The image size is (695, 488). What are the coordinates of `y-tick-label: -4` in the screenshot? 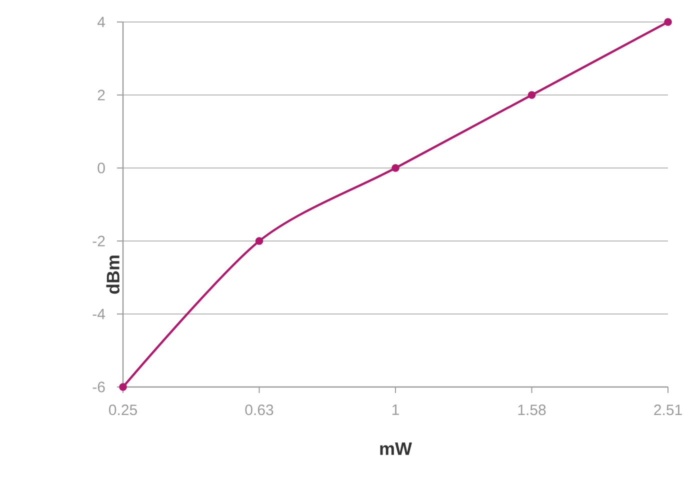 It's located at (99, 314).